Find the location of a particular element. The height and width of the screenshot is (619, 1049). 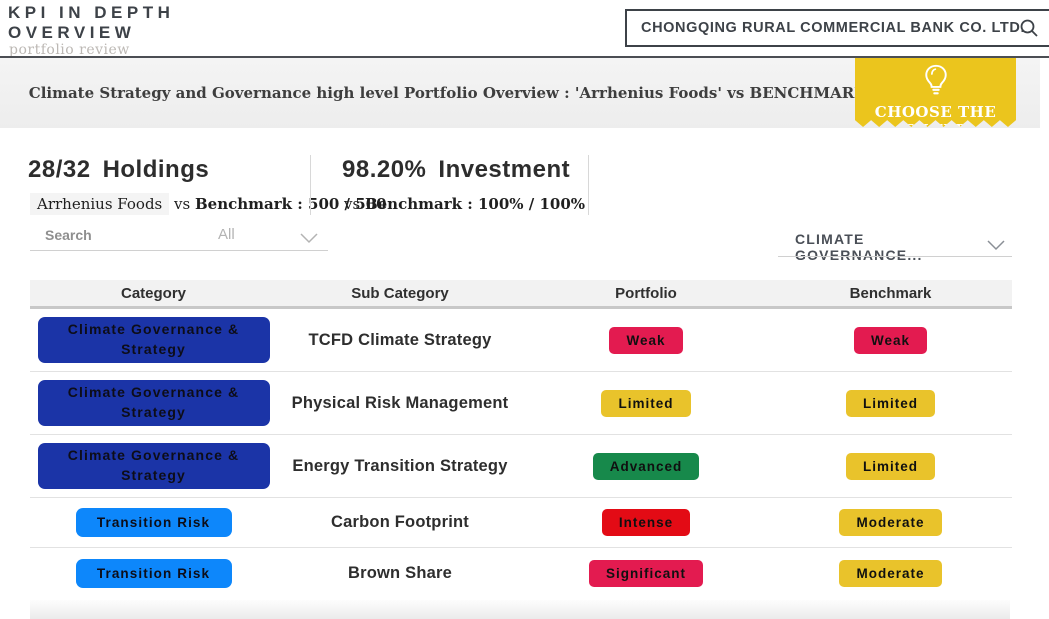

sub-category-label: TCFD Climate Strategy is located at coordinates (400, 339).